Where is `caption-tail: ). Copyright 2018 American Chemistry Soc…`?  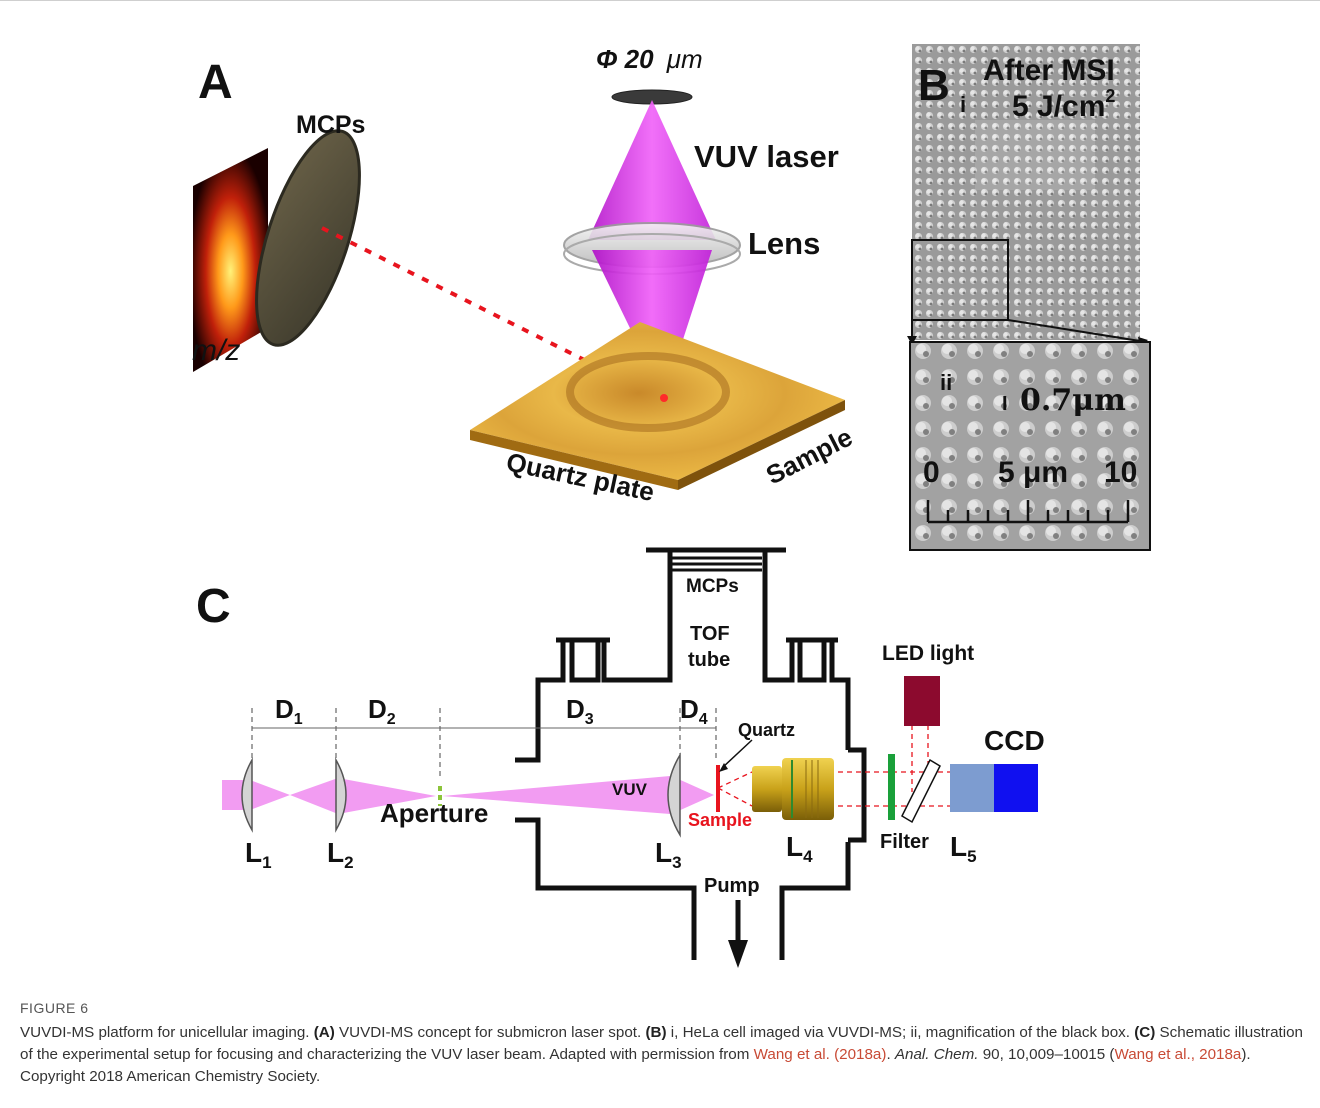
caption-tail: ). Copyright 2018 American Chemistry Soc… is located at coordinates (635, 1065).